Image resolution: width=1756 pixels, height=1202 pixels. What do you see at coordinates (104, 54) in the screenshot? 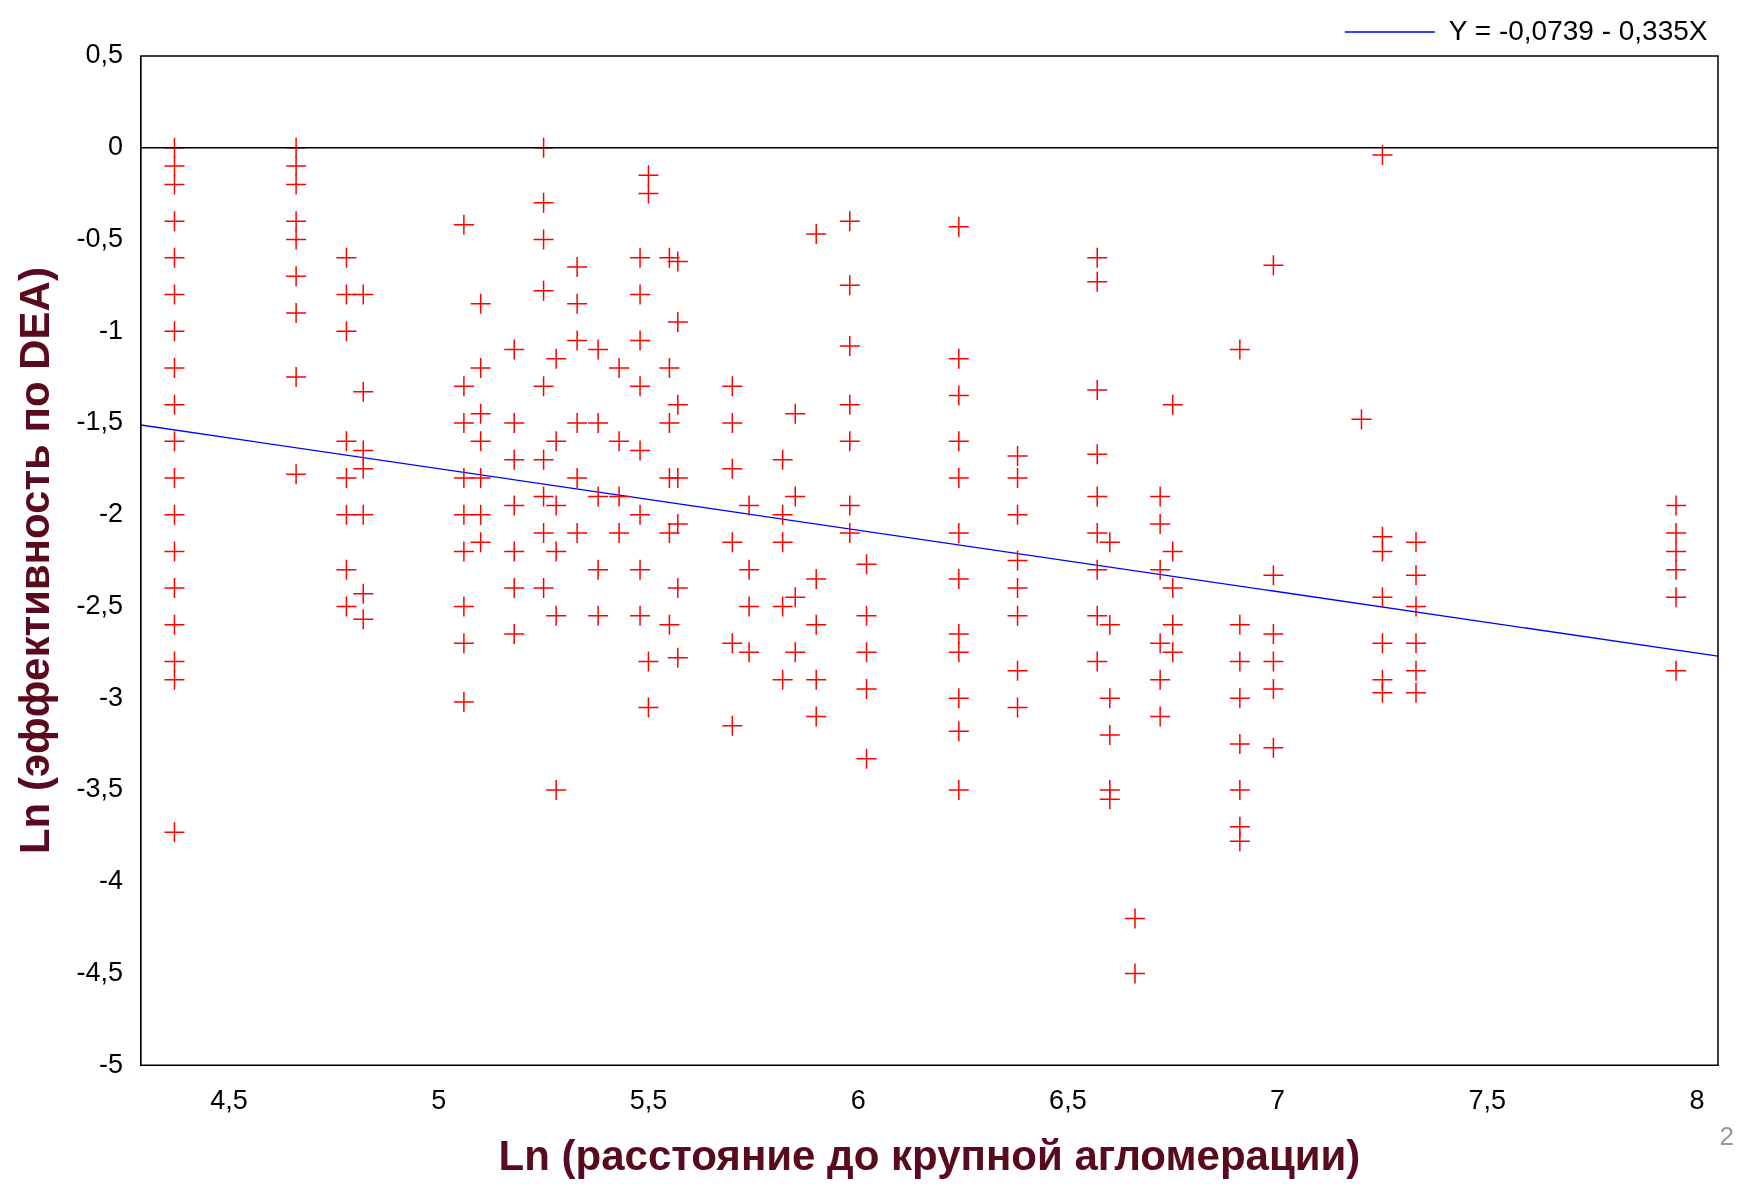
I see `y-tick-label: 0,5` at bounding box center [104, 54].